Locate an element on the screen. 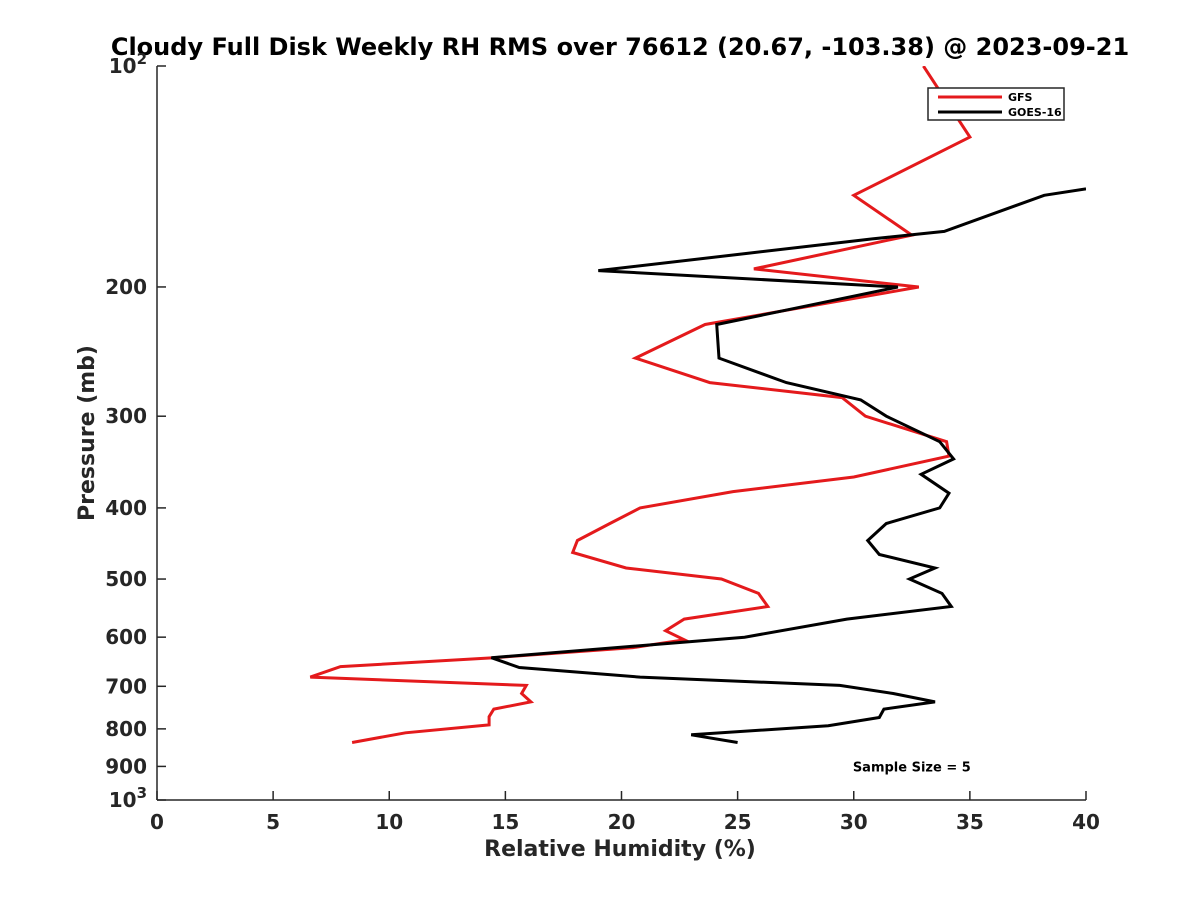  legend: GFS GOES-16 is located at coordinates (996, 104).